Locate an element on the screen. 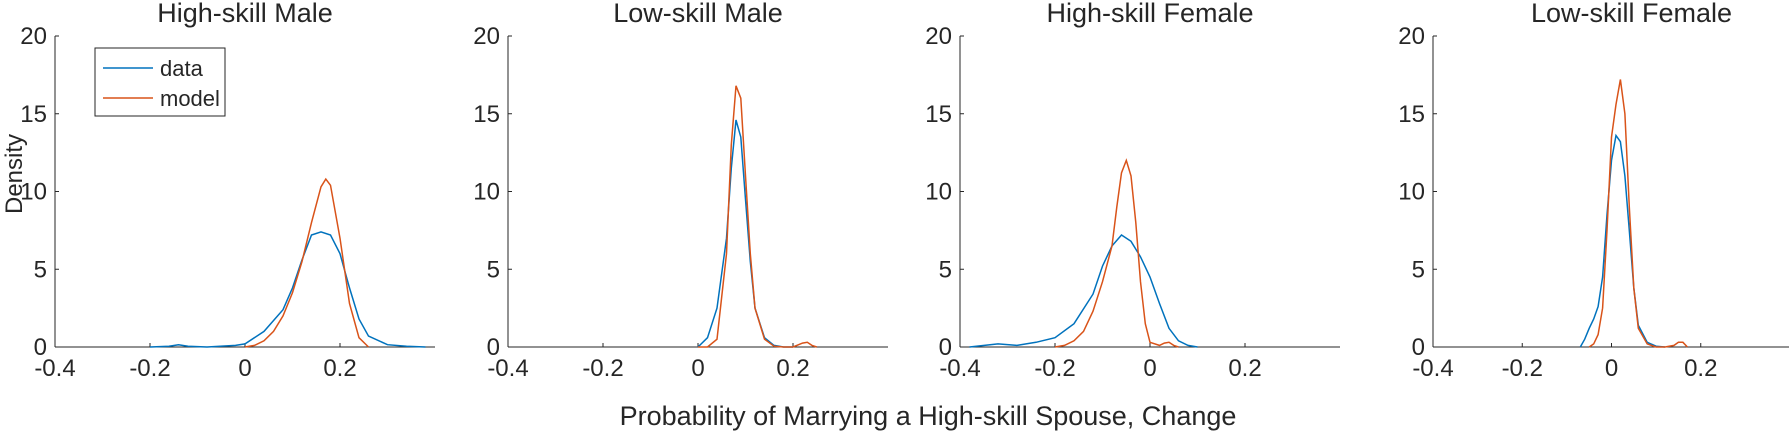 The width and height of the screenshot is (1789, 436). legend: data model is located at coordinates (160, 82).